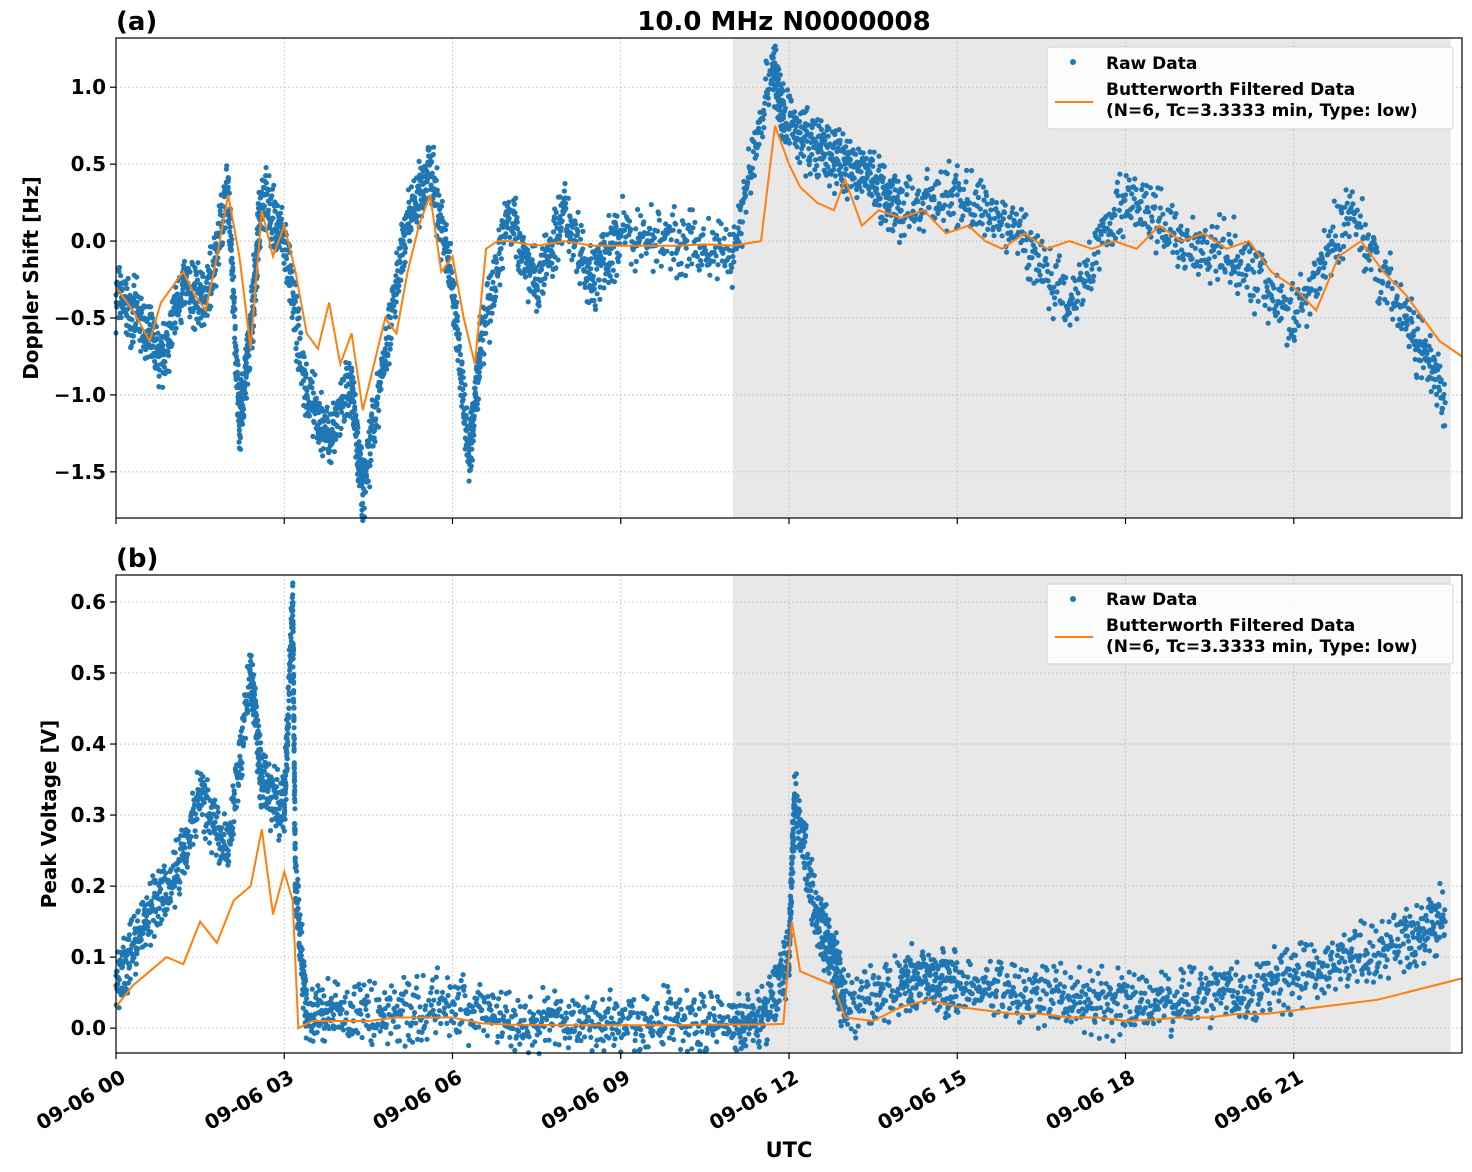 This screenshot has height=1172, width=1472. Describe the element at coordinates (85, 279) in the screenshot. I see `y-axis-ticks-a: 1.00.50.0−0.5−1.0−1.5` at that location.